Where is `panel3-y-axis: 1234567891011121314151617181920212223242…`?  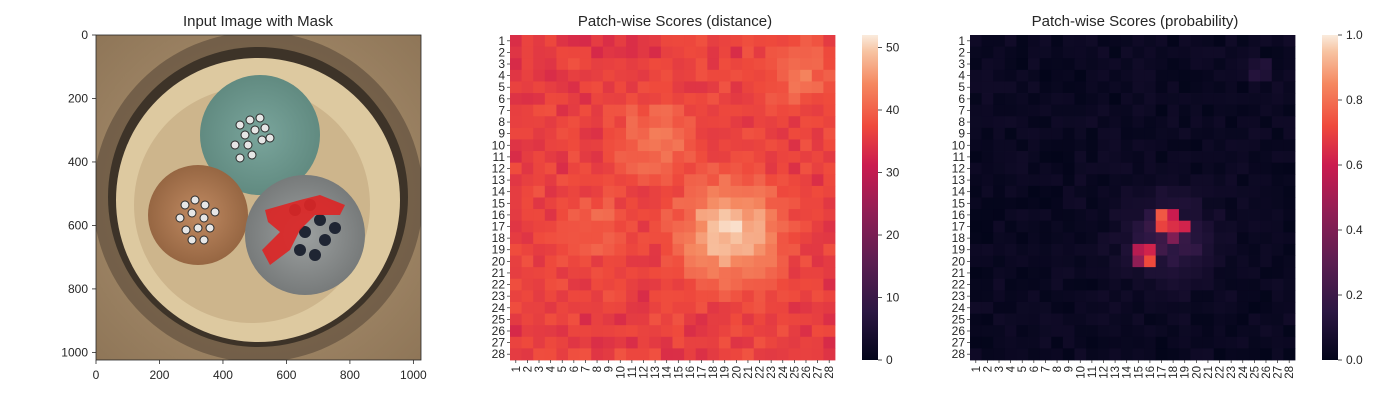 panel3-y-axis: 1234567891011121314151617181920212223242… is located at coordinates (961, 197).